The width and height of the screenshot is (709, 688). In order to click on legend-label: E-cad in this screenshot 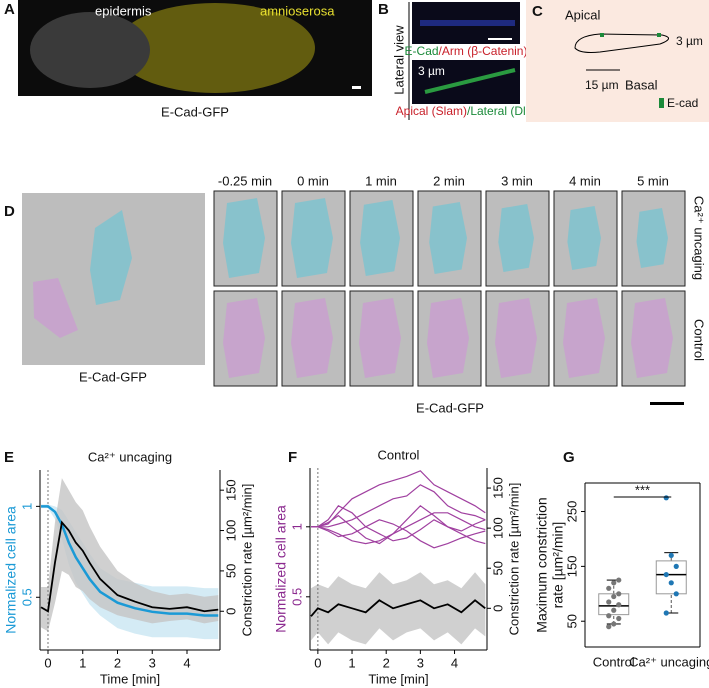, I will do `click(682, 103)`.